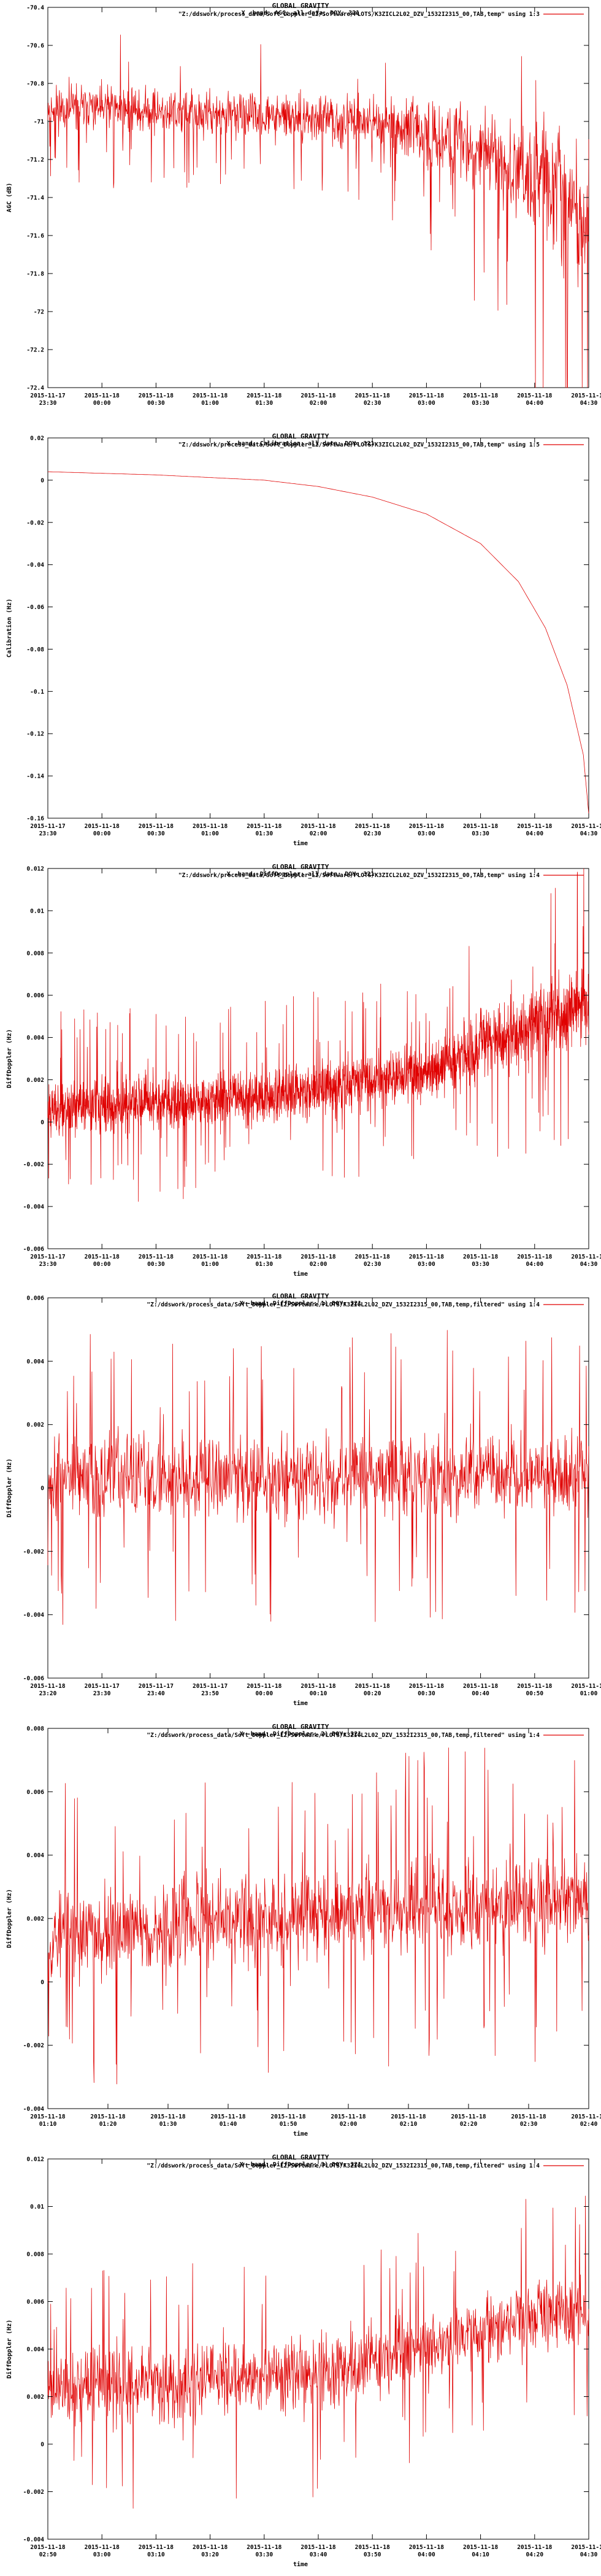 This screenshot has height=2576, width=601. Describe the element at coordinates (35, 350) in the screenshot. I see `y-tick-label: -72.2` at that location.